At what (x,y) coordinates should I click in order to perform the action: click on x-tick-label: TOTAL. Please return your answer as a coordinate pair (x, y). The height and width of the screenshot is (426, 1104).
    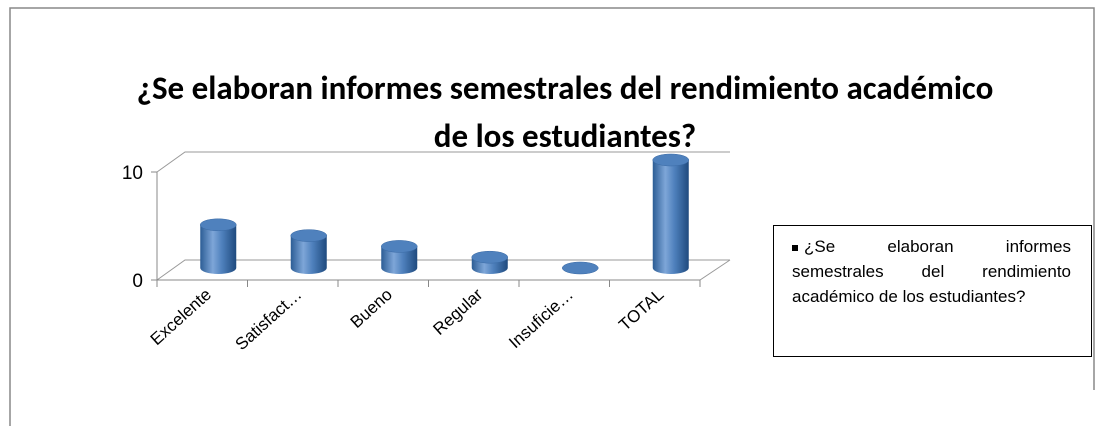
    Looking at the image, I should click on (641, 310).